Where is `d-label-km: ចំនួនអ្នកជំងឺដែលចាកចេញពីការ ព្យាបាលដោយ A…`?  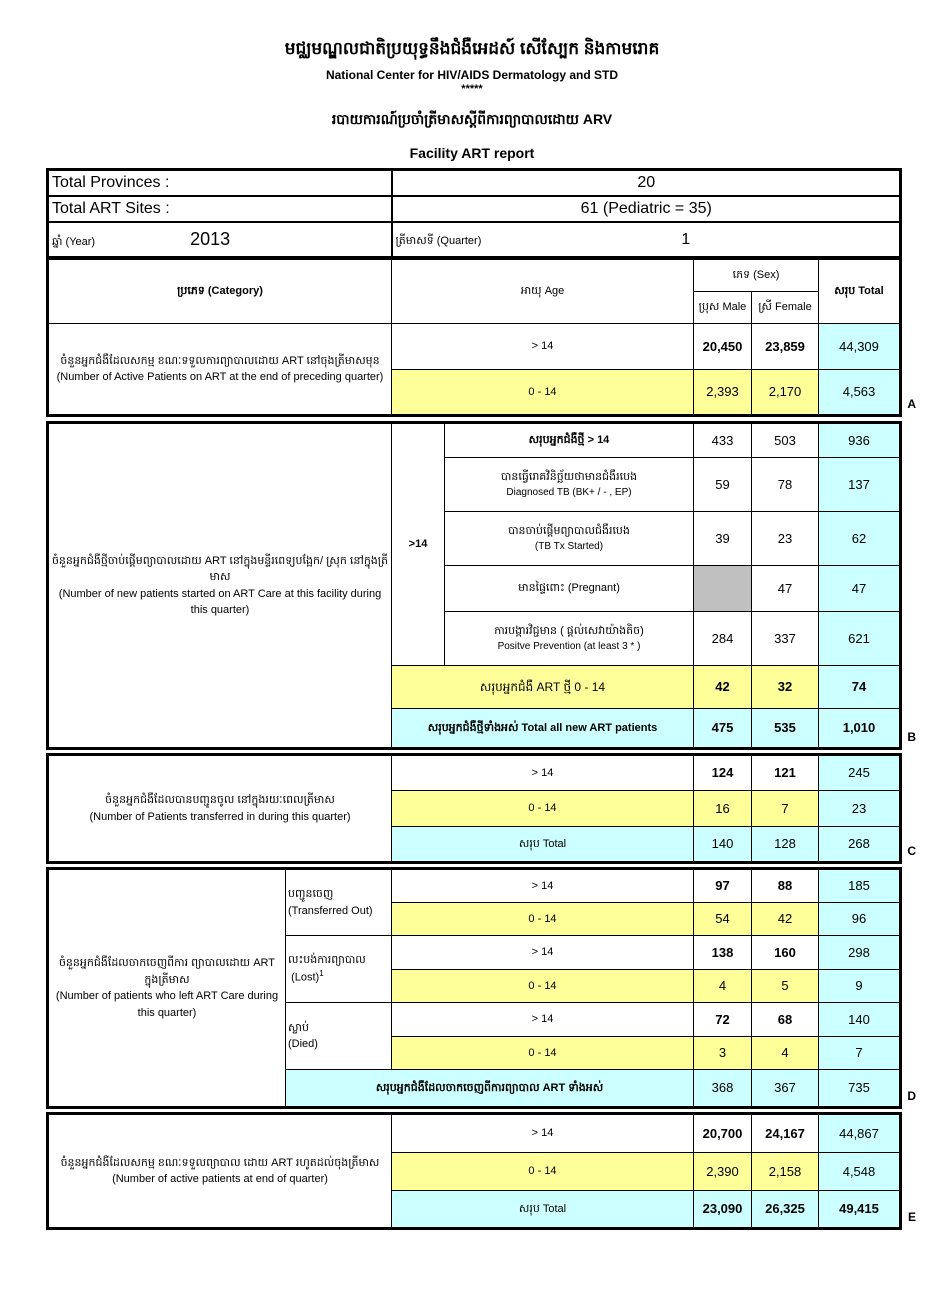
d-label-km: ចំនួនអ្នកជំងឺដែលចាកចេញពីការ ព្យាបាលដោយ A… is located at coordinates (167, 971).